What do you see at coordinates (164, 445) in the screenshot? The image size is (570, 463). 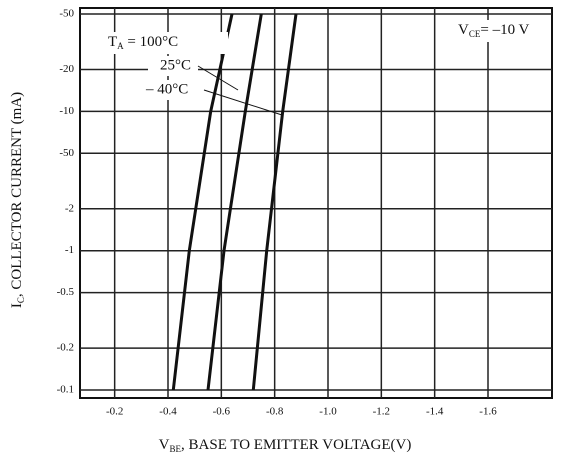 I see `x-label-main: V` at bounding box center [164, 445].